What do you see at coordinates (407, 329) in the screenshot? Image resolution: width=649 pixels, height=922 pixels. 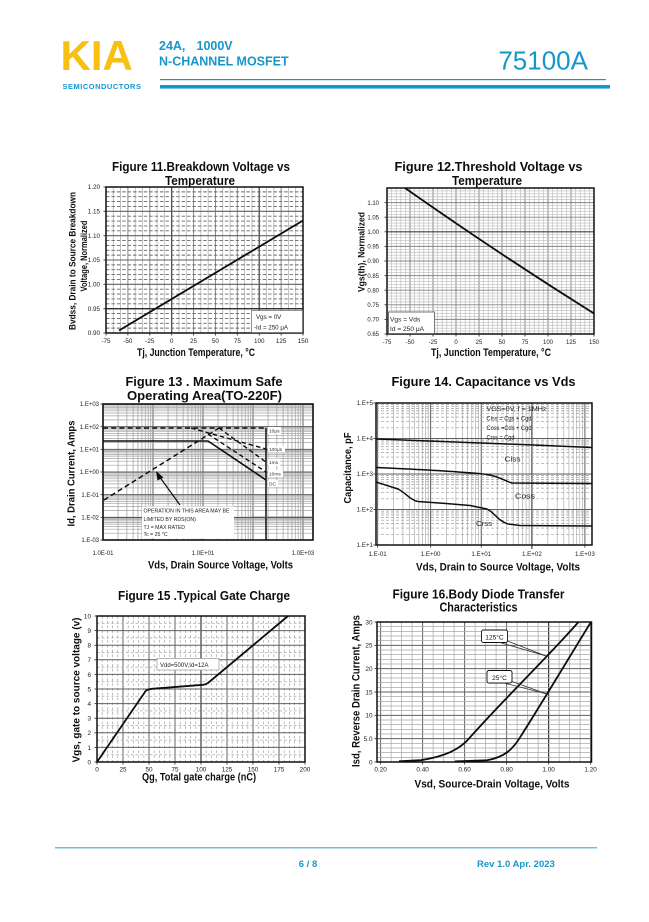 I see `svg-text: Id = 250 μA` at bounding box center [407, 329].